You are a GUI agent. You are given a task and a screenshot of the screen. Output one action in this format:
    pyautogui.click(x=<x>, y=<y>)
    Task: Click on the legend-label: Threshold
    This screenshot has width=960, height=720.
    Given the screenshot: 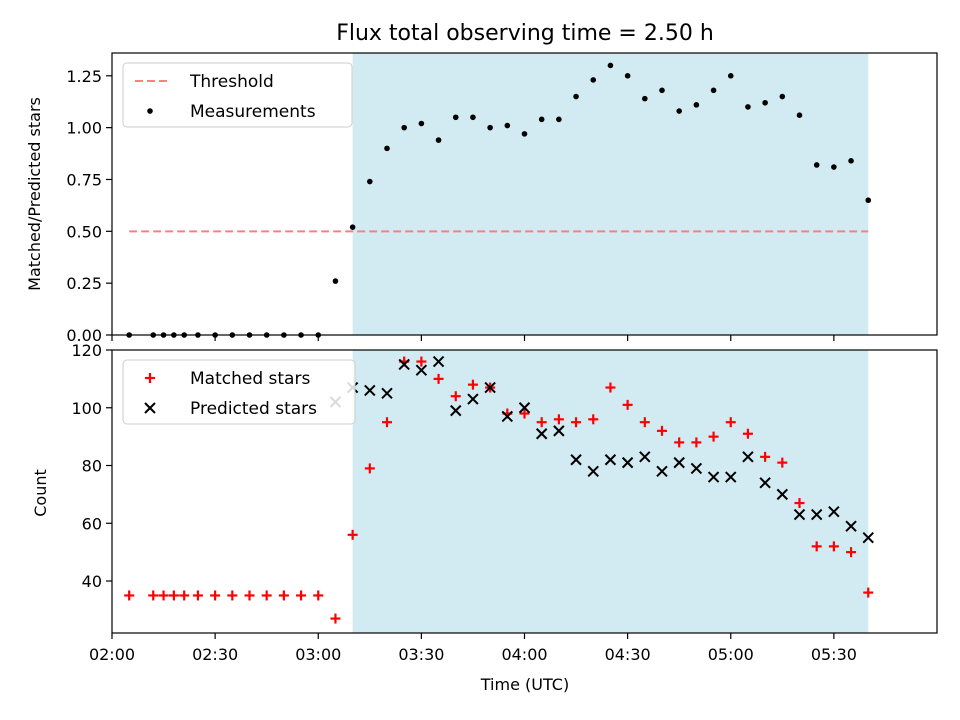 What is the action you would take?
    pyautogui.click(x=231, y=82)
    